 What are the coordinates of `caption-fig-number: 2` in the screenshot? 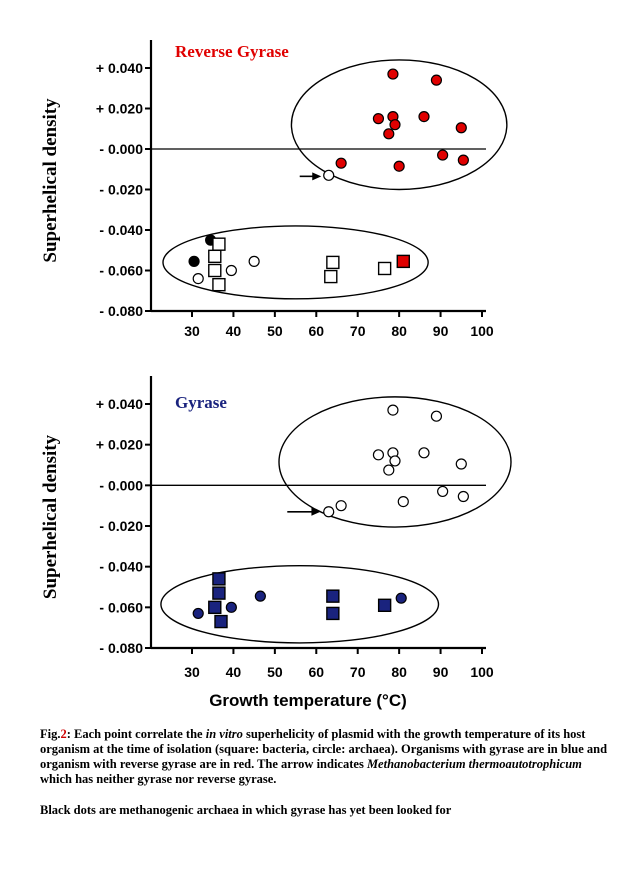 It's located at (63, 734).